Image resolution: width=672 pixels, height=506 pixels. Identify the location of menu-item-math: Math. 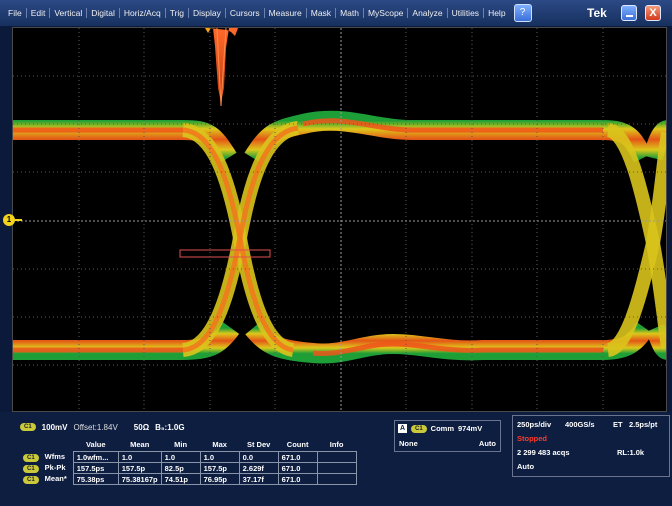
(350, 13).